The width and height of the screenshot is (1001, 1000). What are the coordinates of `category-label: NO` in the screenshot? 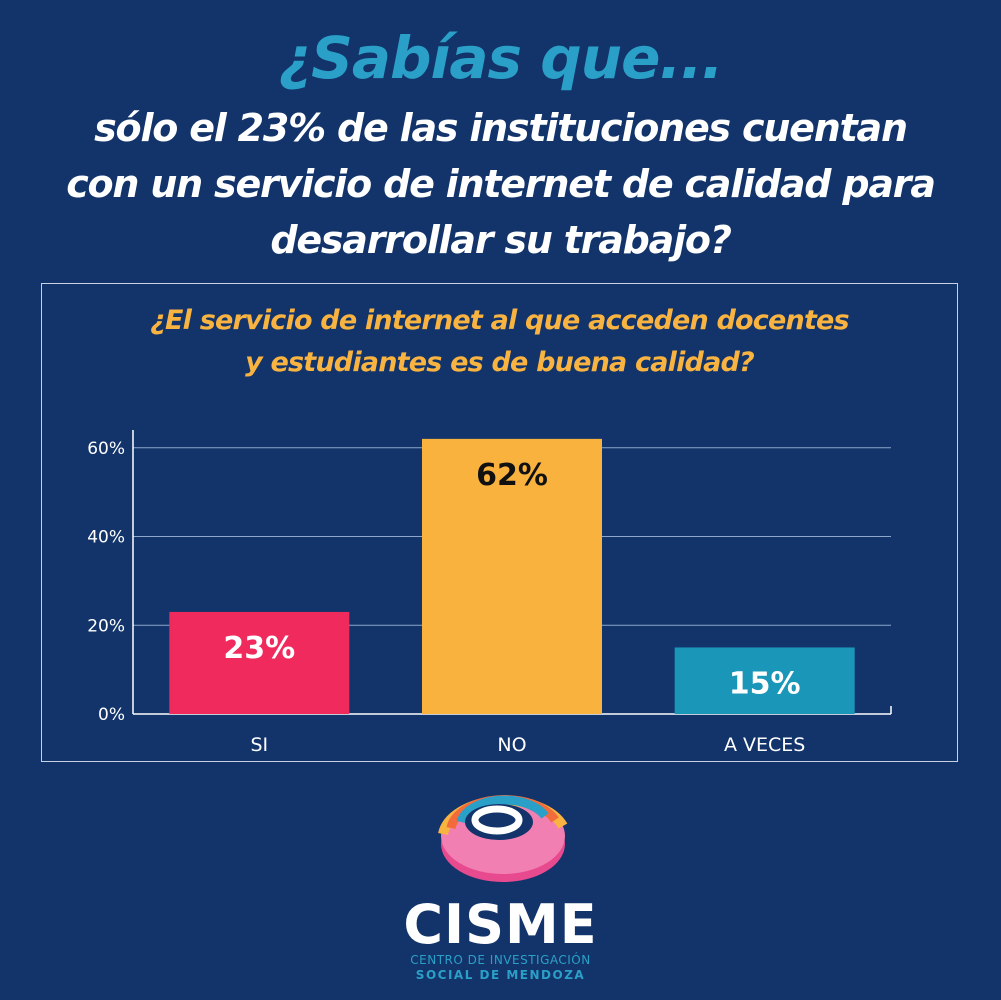 It's located at (511, 745).